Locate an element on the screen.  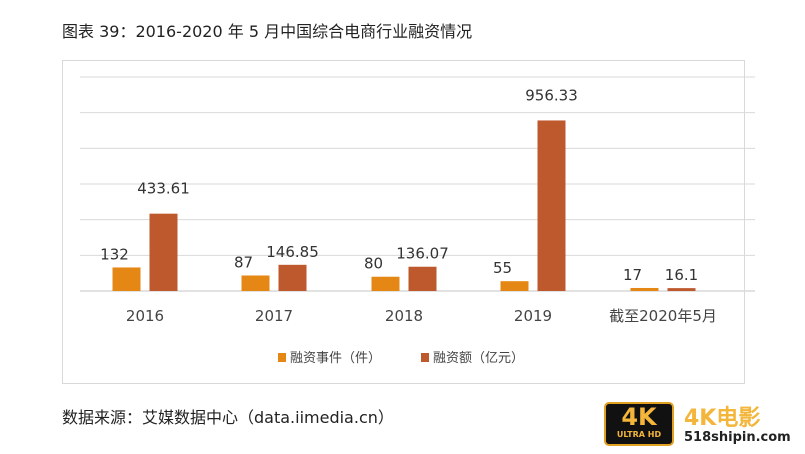
source-note: 数据来源：艾媒数据中心（data.iimedia.cn） is located at coordinates (228, 417).